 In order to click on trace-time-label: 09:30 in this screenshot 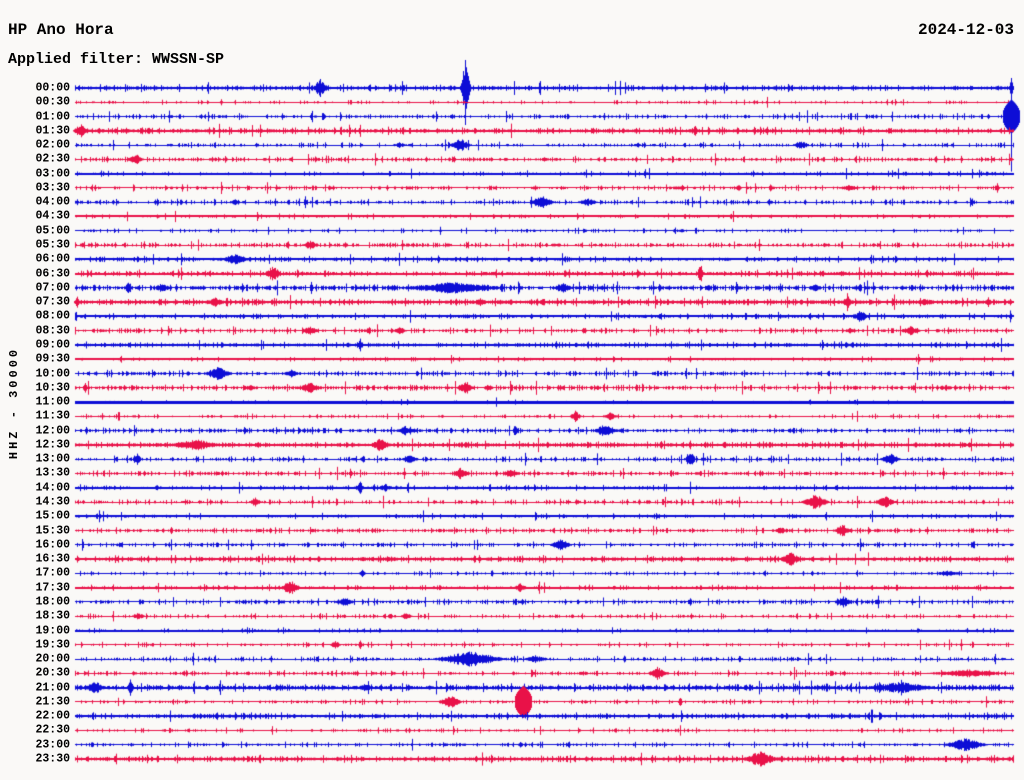, I will do `click(52, 359)`.